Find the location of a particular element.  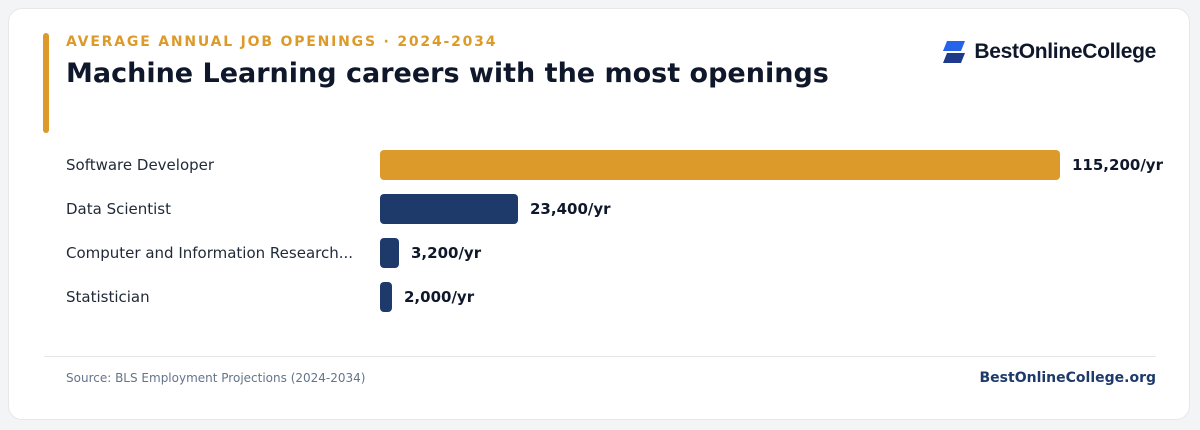

brand-name: BestOnlineCollege is located at coordinates (1065, 51).